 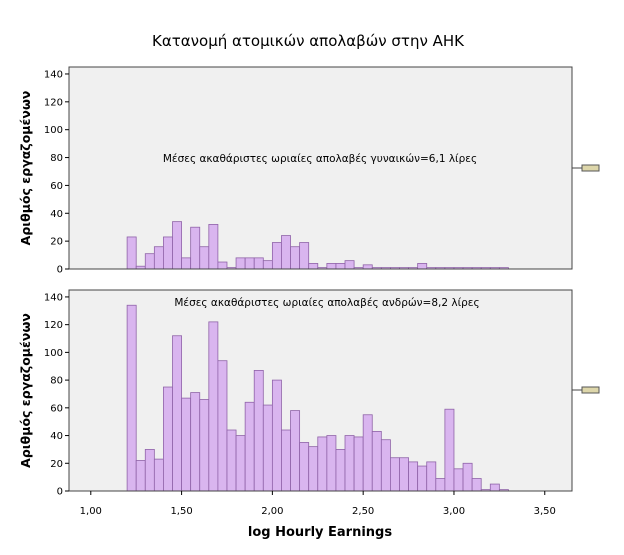 I want to click on x-tick-label: 3,00, so click(x=454, y=511).